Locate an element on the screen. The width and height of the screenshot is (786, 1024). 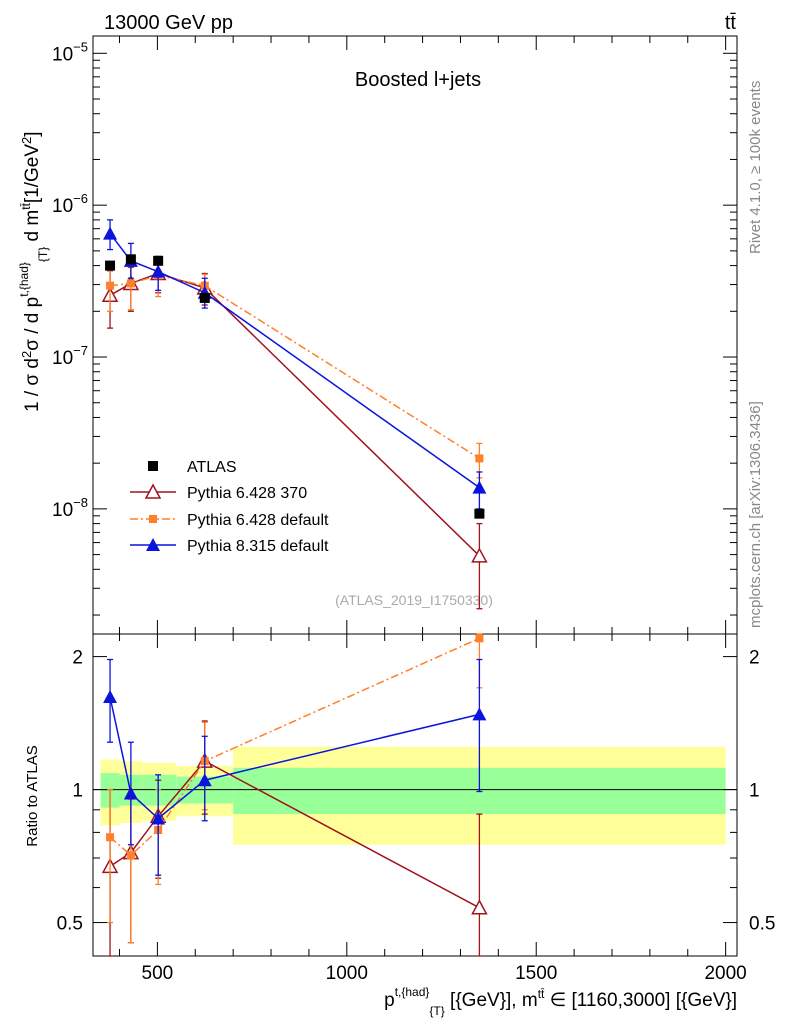
ratio-y-tick-label-right: 2 is located at coordinates (754, 658).